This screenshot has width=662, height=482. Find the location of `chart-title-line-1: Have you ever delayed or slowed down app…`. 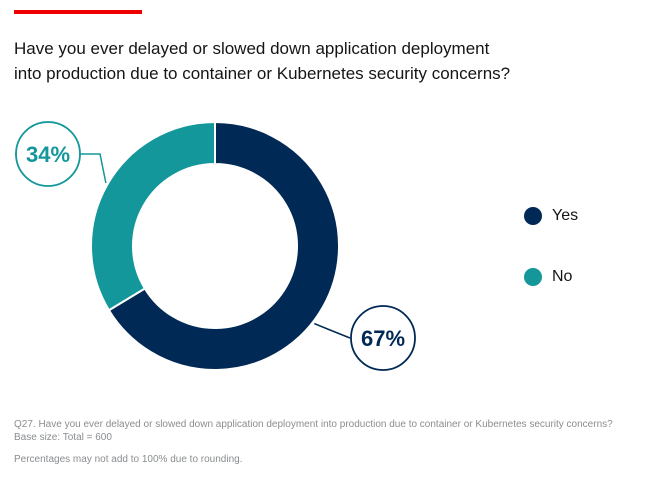

chart-title-line-1: Have you ever delayed or slowed down app… is located at coordinates (252, 48).